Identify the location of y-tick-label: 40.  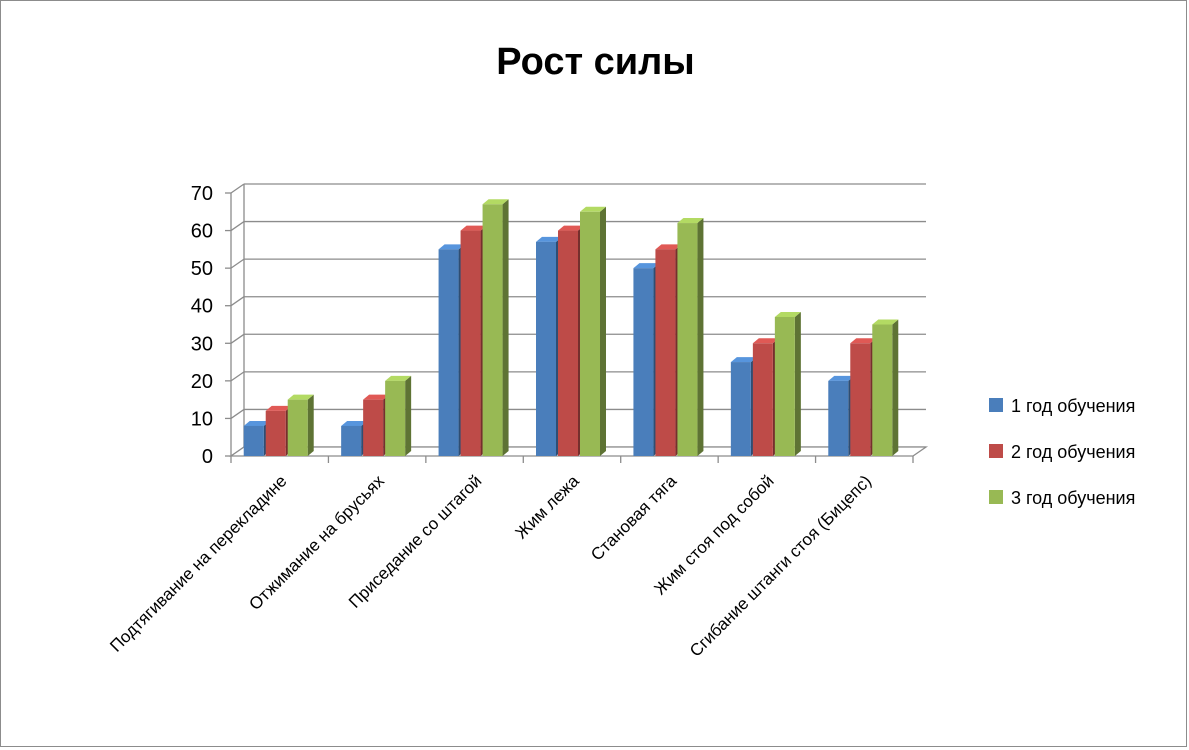
(202, 307).